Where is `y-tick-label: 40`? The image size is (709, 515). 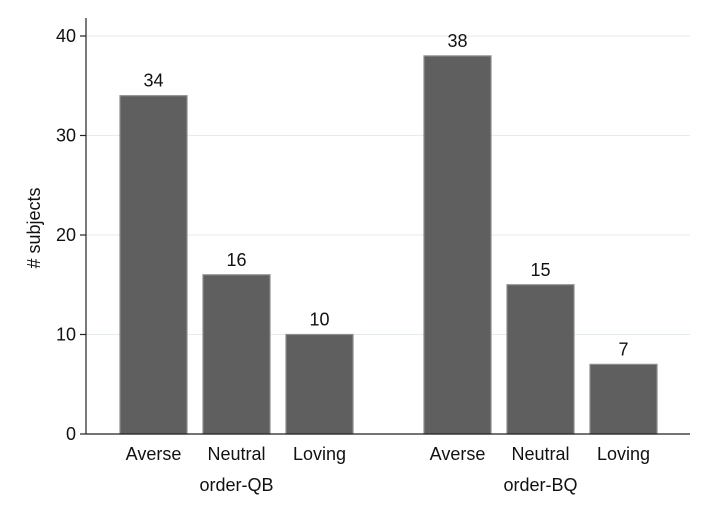 y-tick-label: 40 is located at coordinates (66, 36).